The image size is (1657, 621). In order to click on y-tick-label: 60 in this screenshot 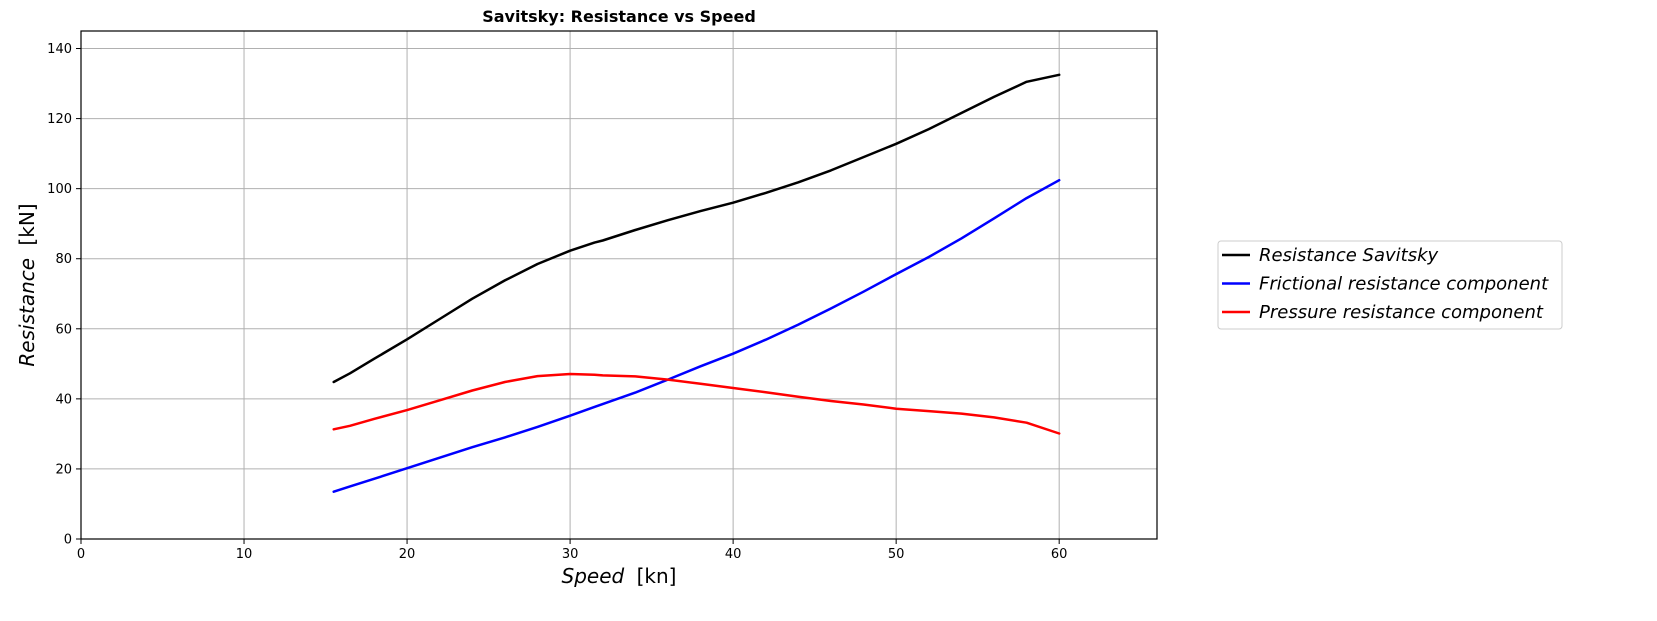, I will do `click(63, 329)`.